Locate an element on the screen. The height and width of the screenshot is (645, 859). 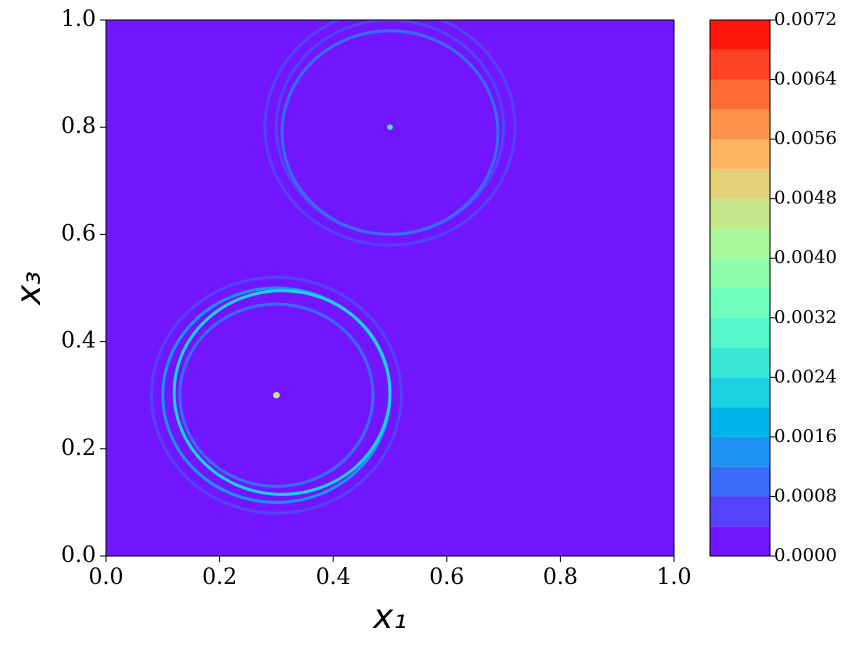
colorbar-tick-label: 0.0016 is located at coordinates (805, 436).